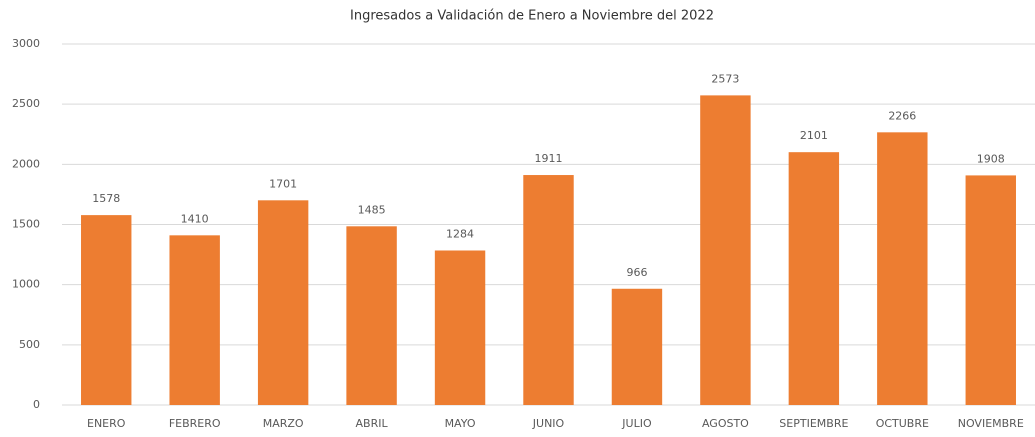 Image resolution: width=1035 pixels, height=437 pixels. What do you see at coordinates (36, 404) in the screenshot?
I see `y-tick-label: 0` at bounding box center [36, 404].